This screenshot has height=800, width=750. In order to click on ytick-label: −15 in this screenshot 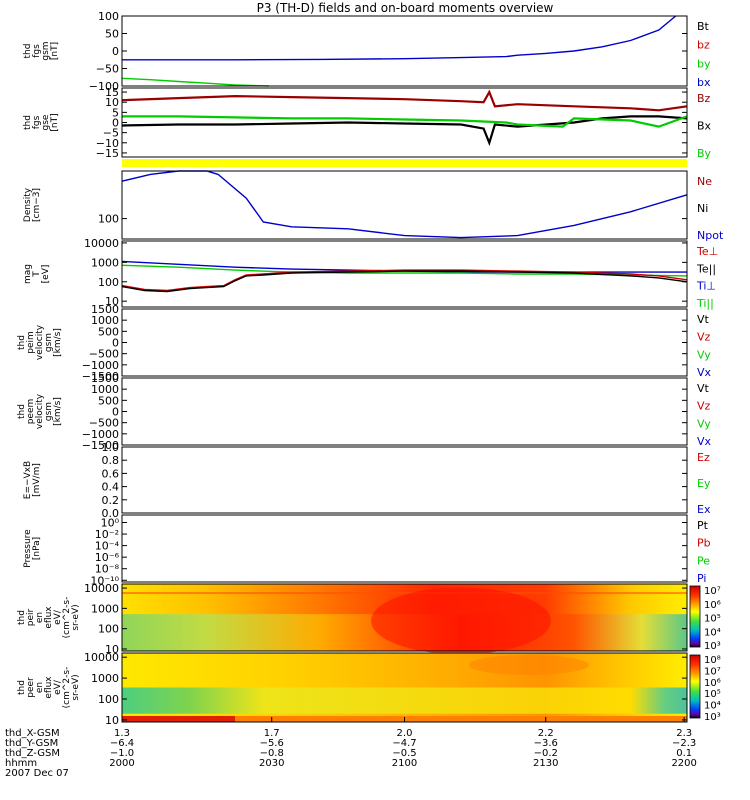, I will do `click(107, 153)`.